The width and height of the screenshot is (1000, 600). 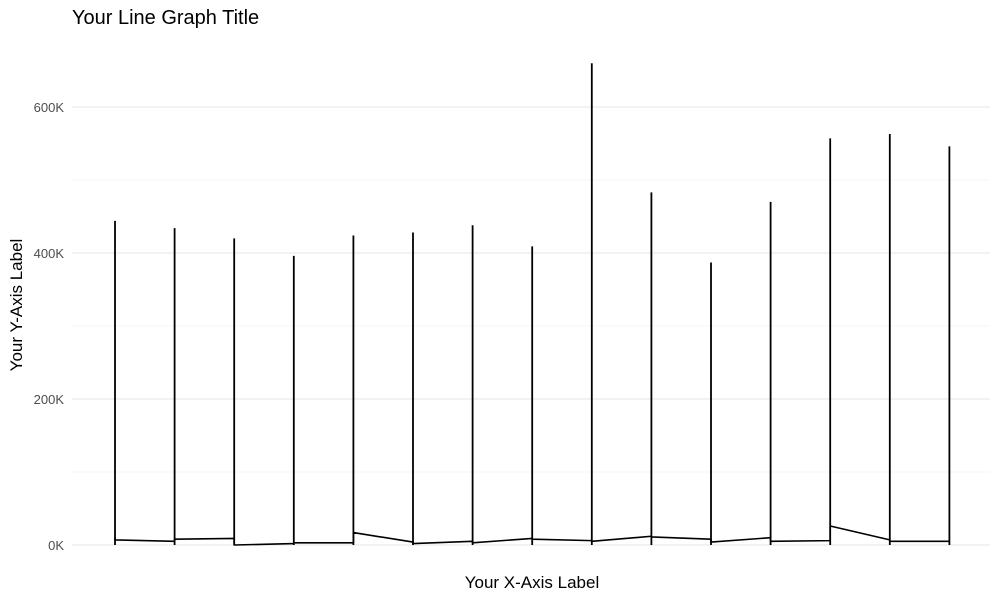 I want to click on x-axis-label: Your X-Axis Label, so click(x=532, y=582).